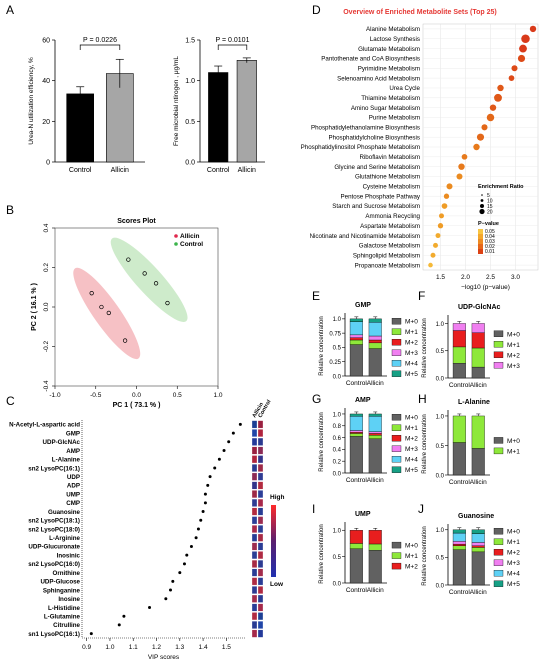 The height and width of the screenshot is (671, 553). Describe the element at coordinates (46, 227) in the screenshot. I see `b-ytick-label: 0.4` at that location.